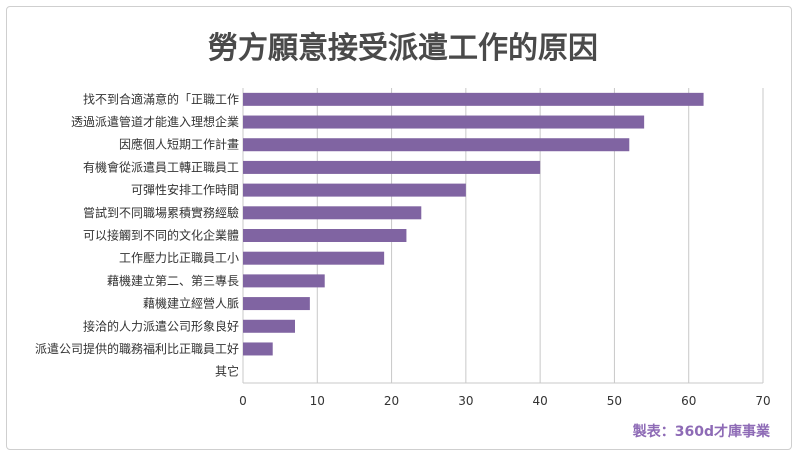 Image resolution: width=800 pixels, height=458 pixels. I want to click on category-label-2: 因應個人短期工作計畫, so click(179, 144).